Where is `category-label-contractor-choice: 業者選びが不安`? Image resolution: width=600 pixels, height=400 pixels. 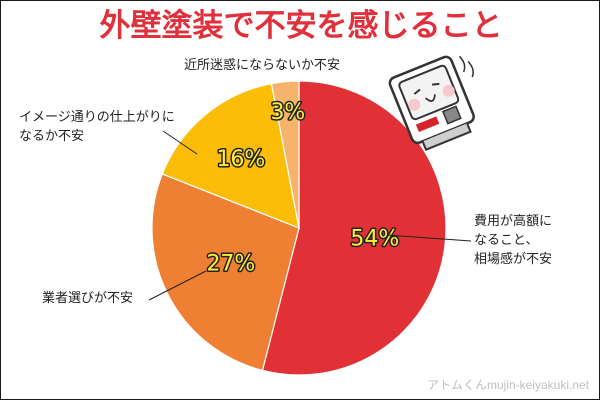
category-label-contractor-choice: 業者選びが不安 is located at coordinates (87, 297).